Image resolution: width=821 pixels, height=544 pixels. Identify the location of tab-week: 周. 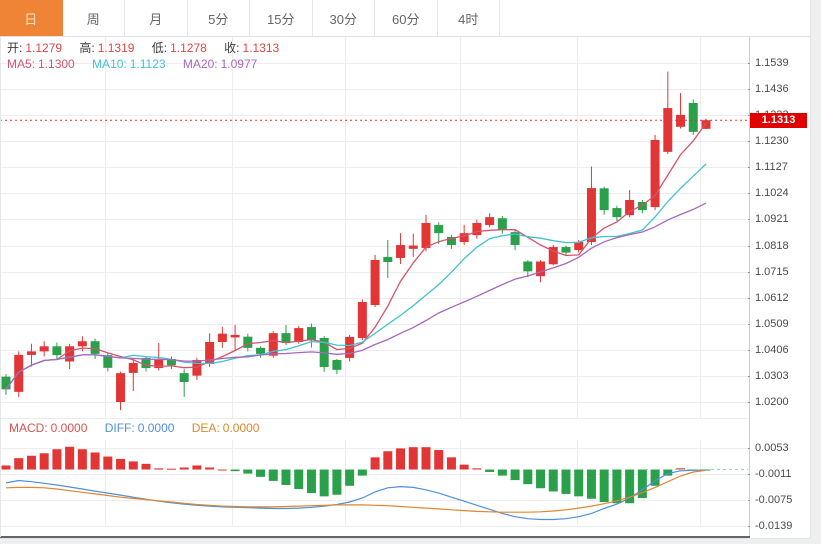
(93, 18).